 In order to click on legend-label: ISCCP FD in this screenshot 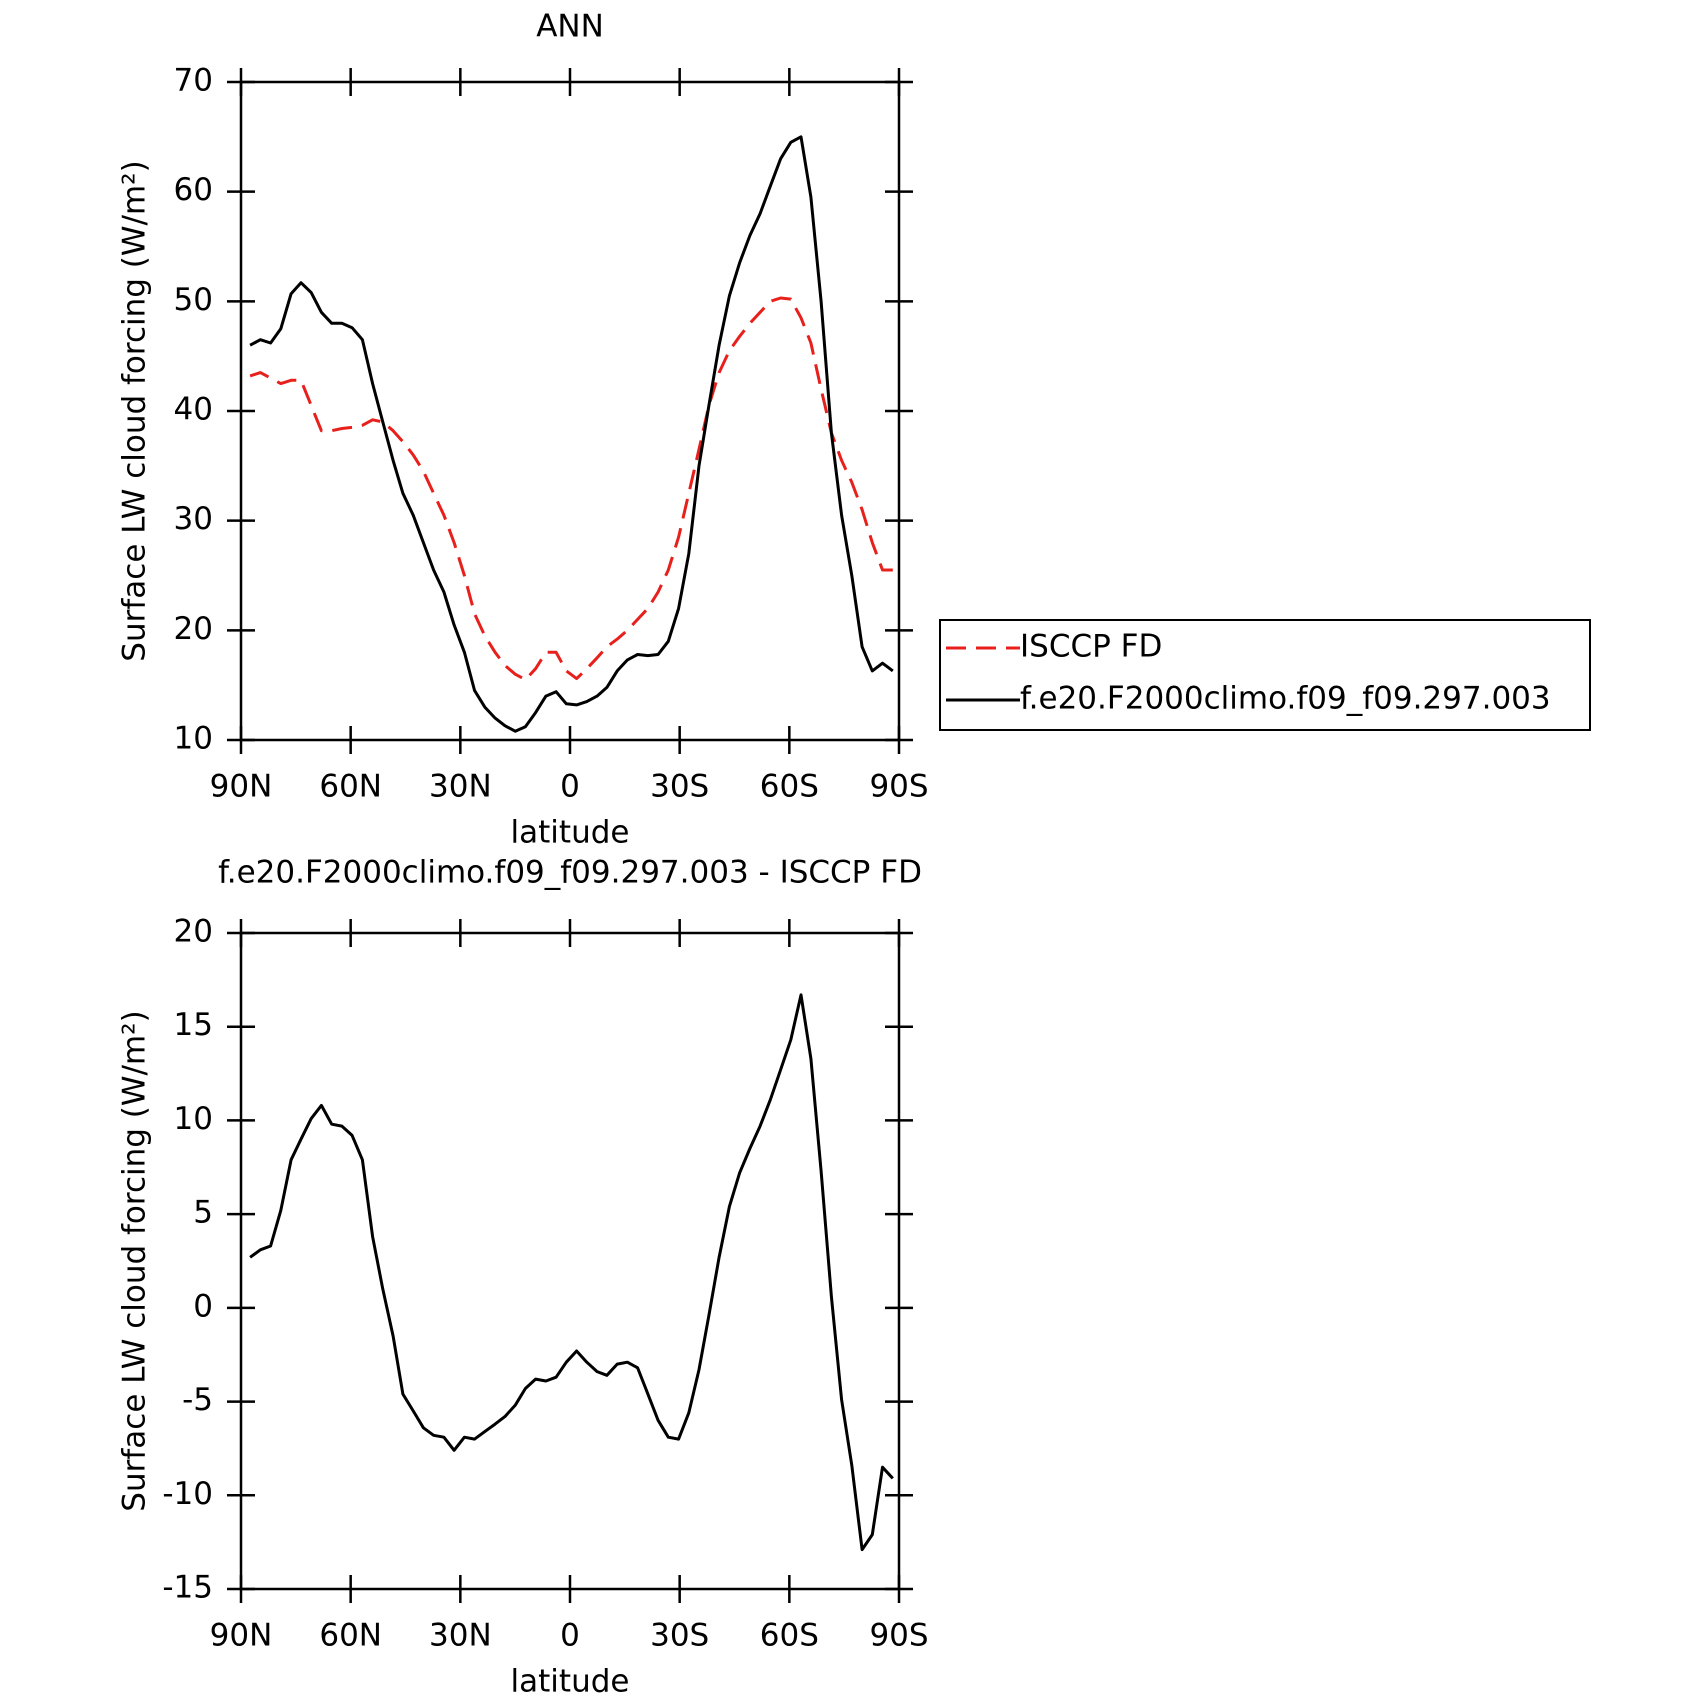, I will do `click(1091, 647)`.